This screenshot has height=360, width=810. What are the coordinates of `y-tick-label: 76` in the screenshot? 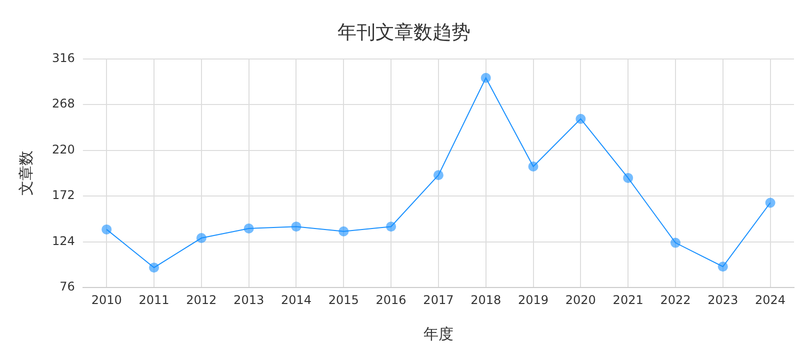 It's located at (67, 287).